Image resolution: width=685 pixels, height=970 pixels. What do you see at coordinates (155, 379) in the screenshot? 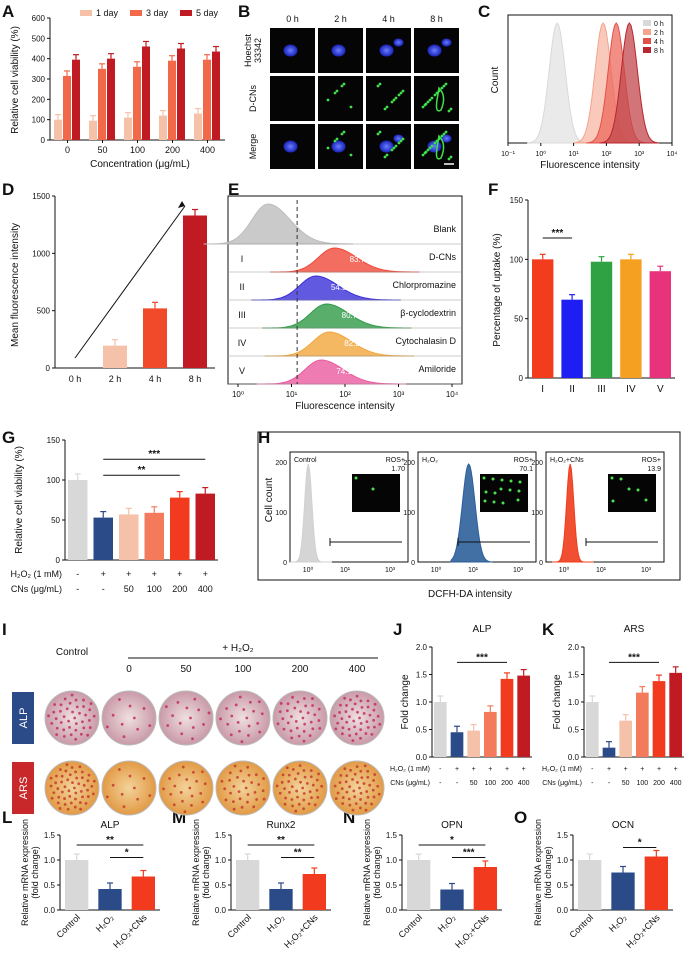
I see `panel-d-x-tick-label: 4 h` at bounding box center [155, 379].